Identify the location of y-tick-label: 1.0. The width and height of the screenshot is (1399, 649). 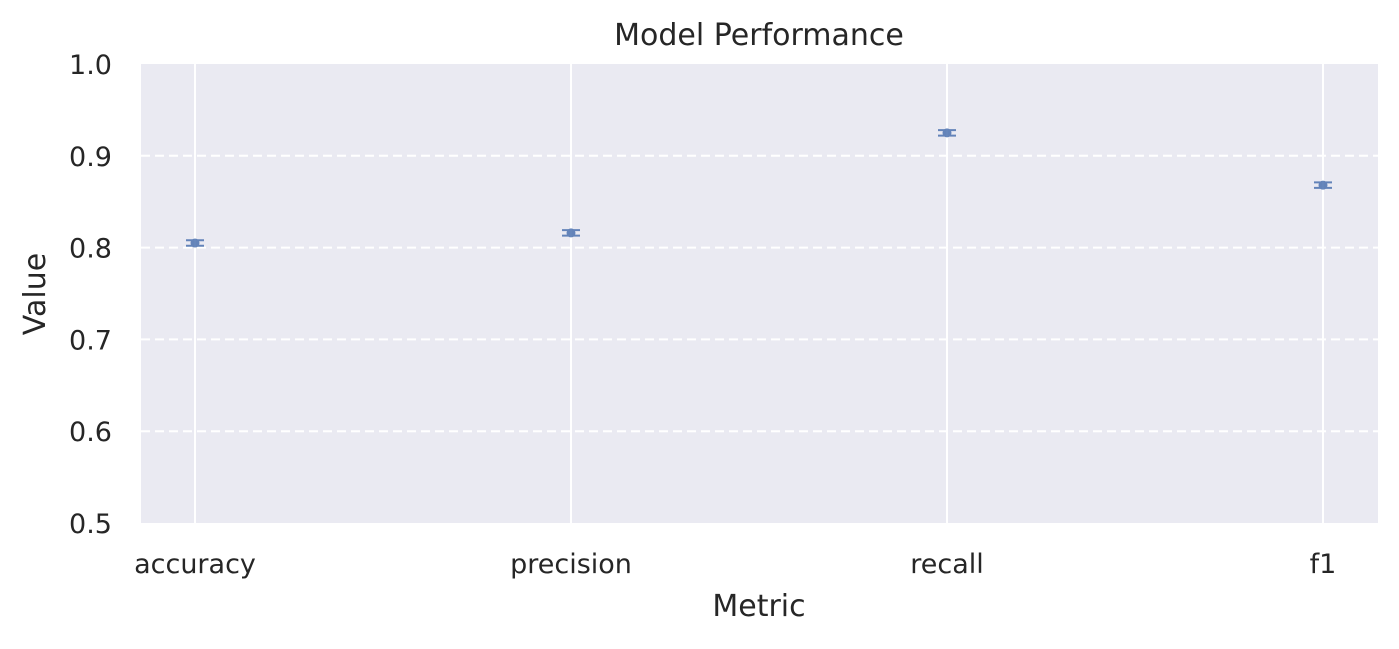
(90, 65).